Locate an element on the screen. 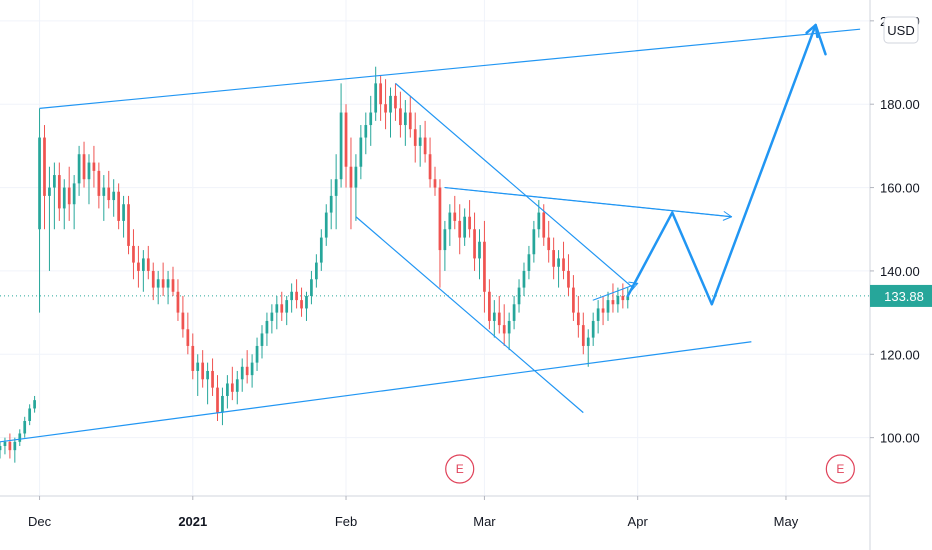 The height and width of the screenshot is (550, 932). small-breakout-arrow is located at coordinates (615, 291).